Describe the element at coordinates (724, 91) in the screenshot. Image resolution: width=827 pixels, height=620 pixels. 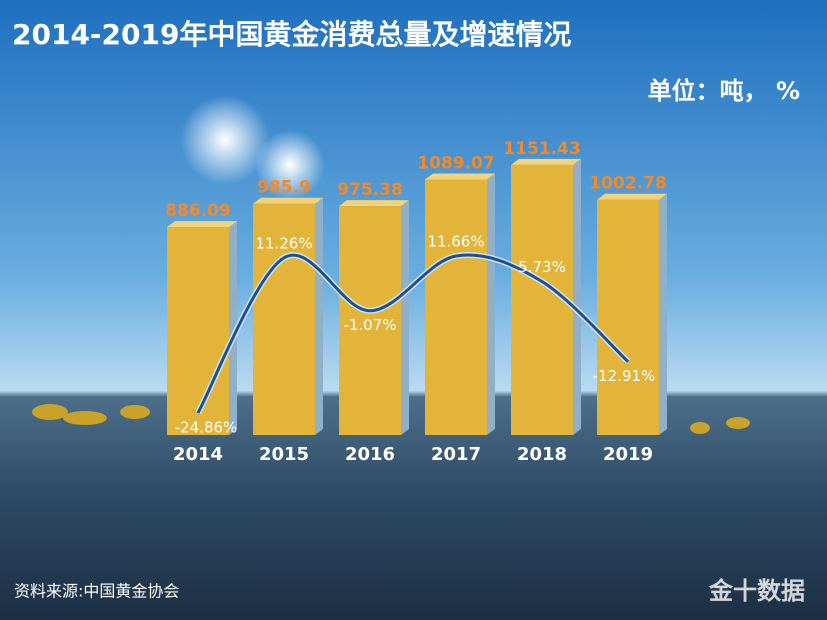
I see `unit-label: 单位：吨， %` at that location.